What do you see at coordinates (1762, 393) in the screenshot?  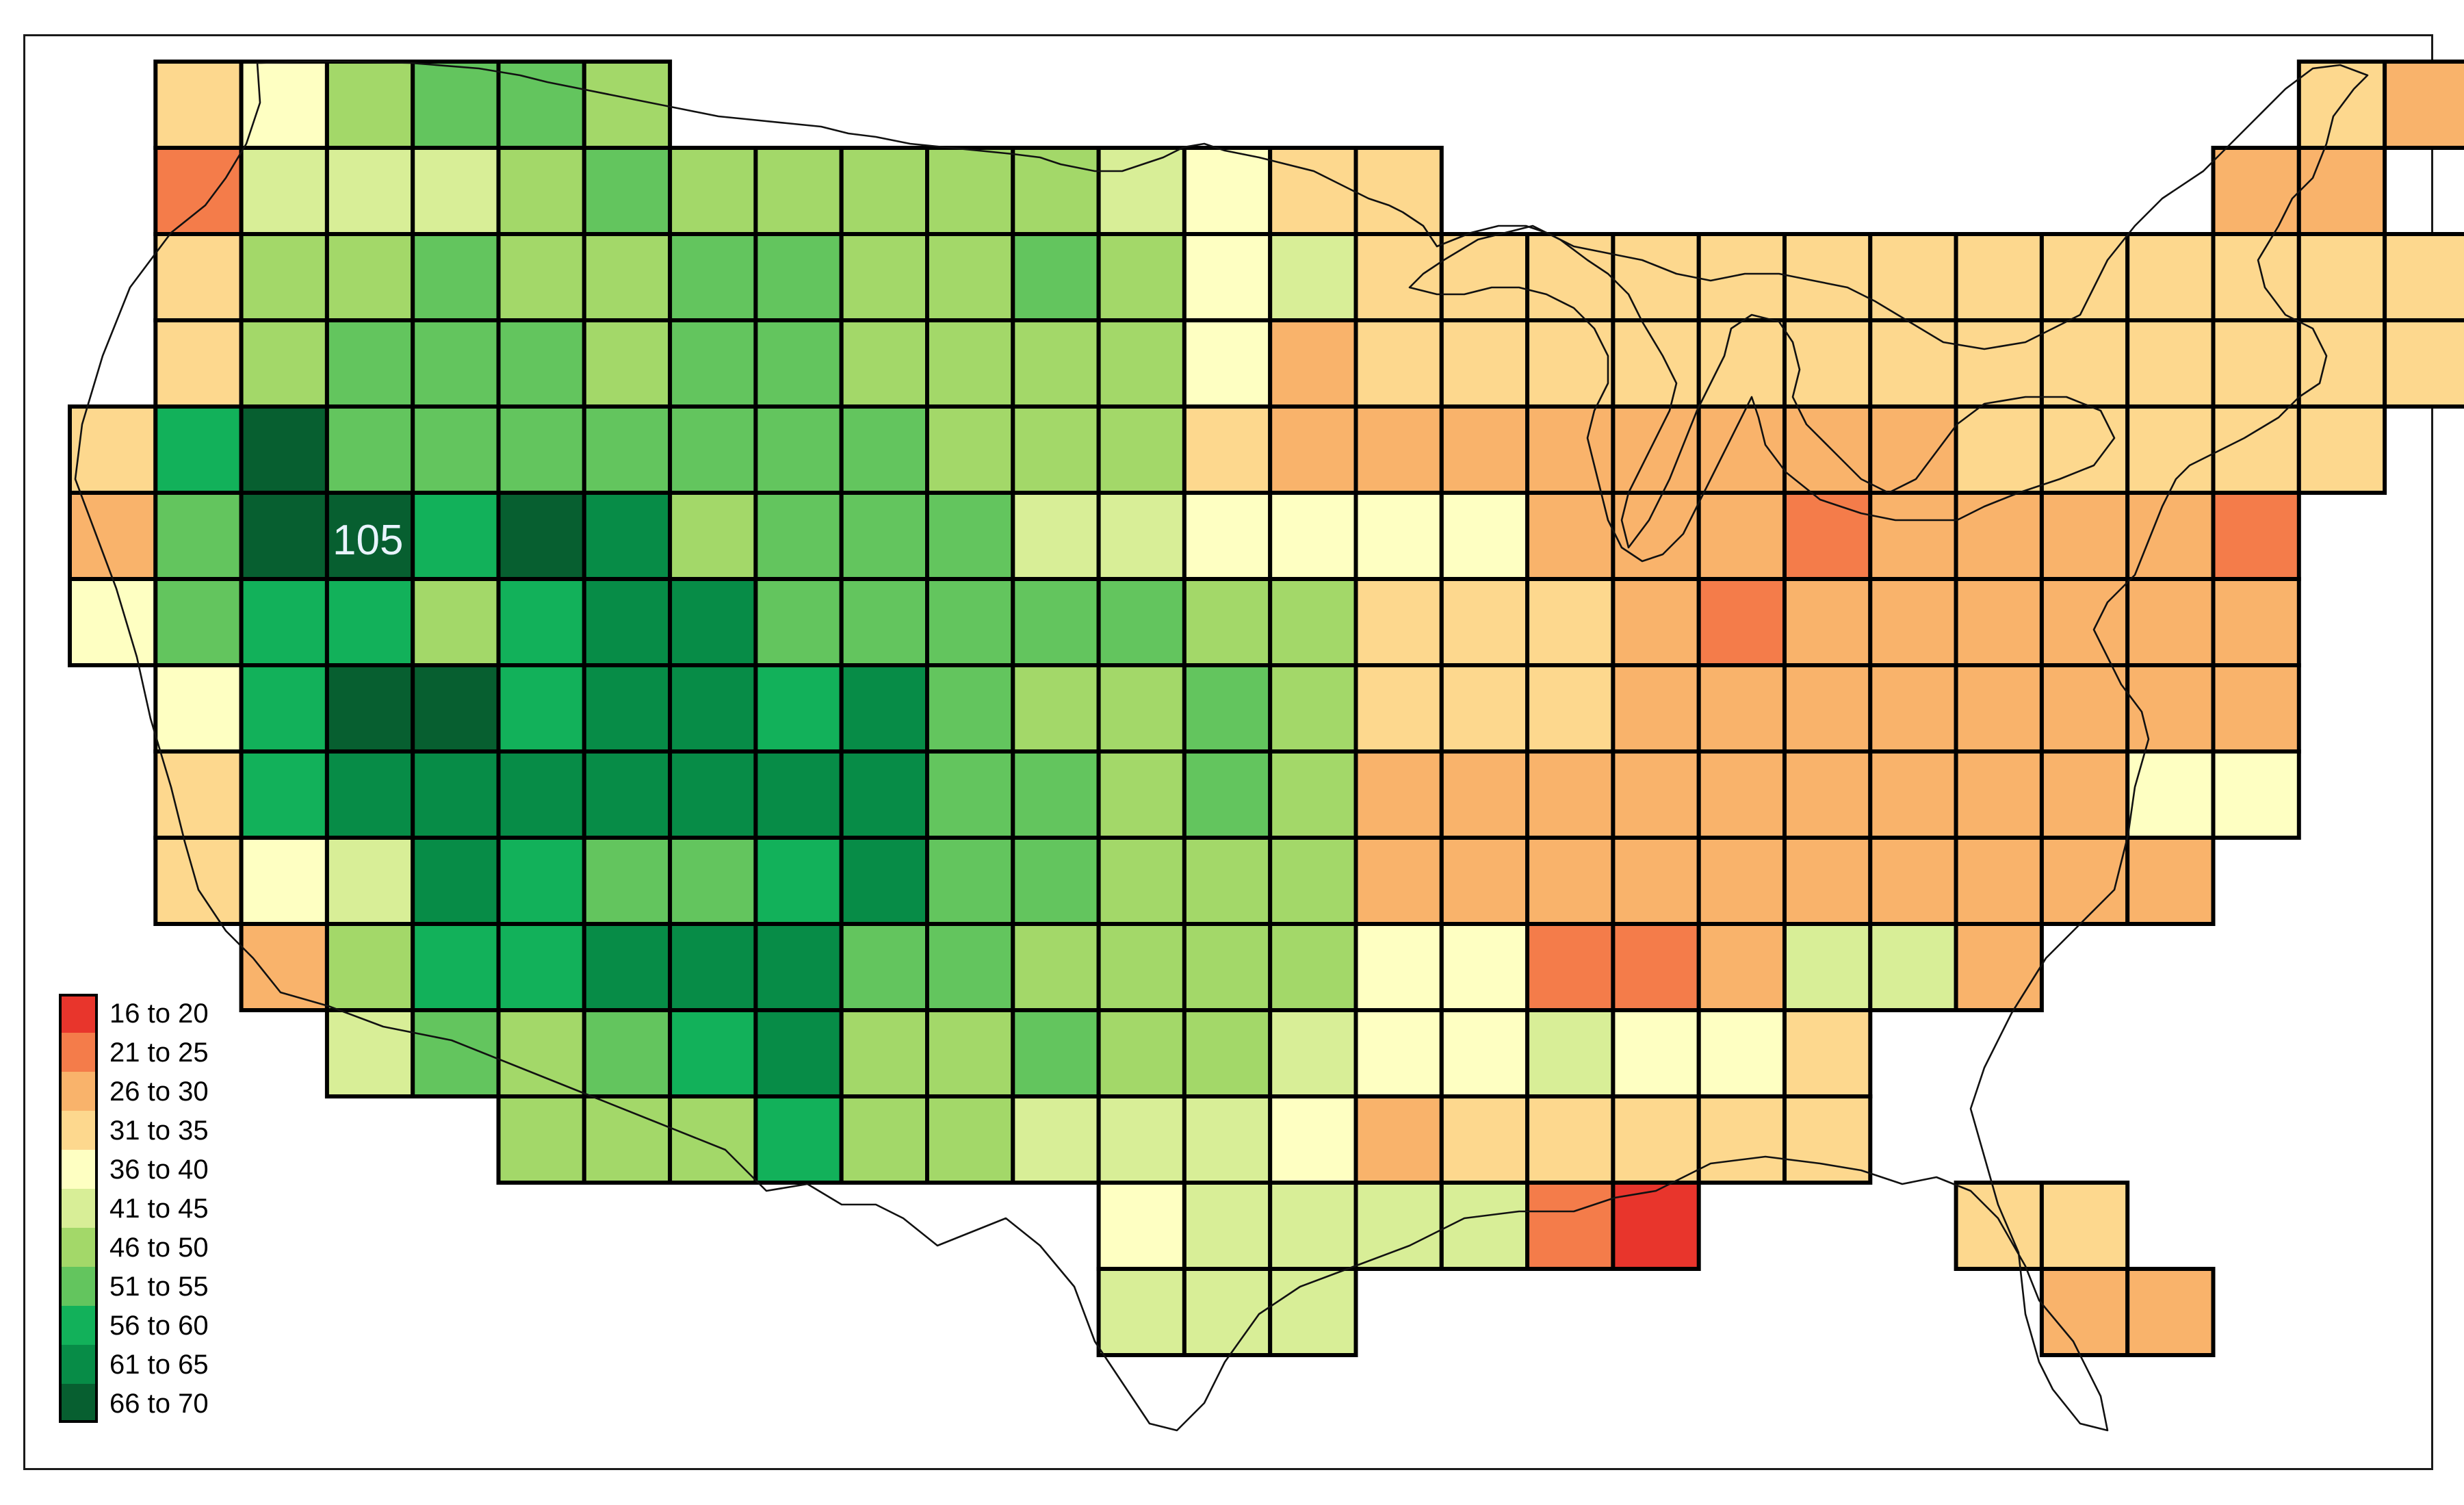 I see `great-lakes-outline` at bounding box center [1762, 393].